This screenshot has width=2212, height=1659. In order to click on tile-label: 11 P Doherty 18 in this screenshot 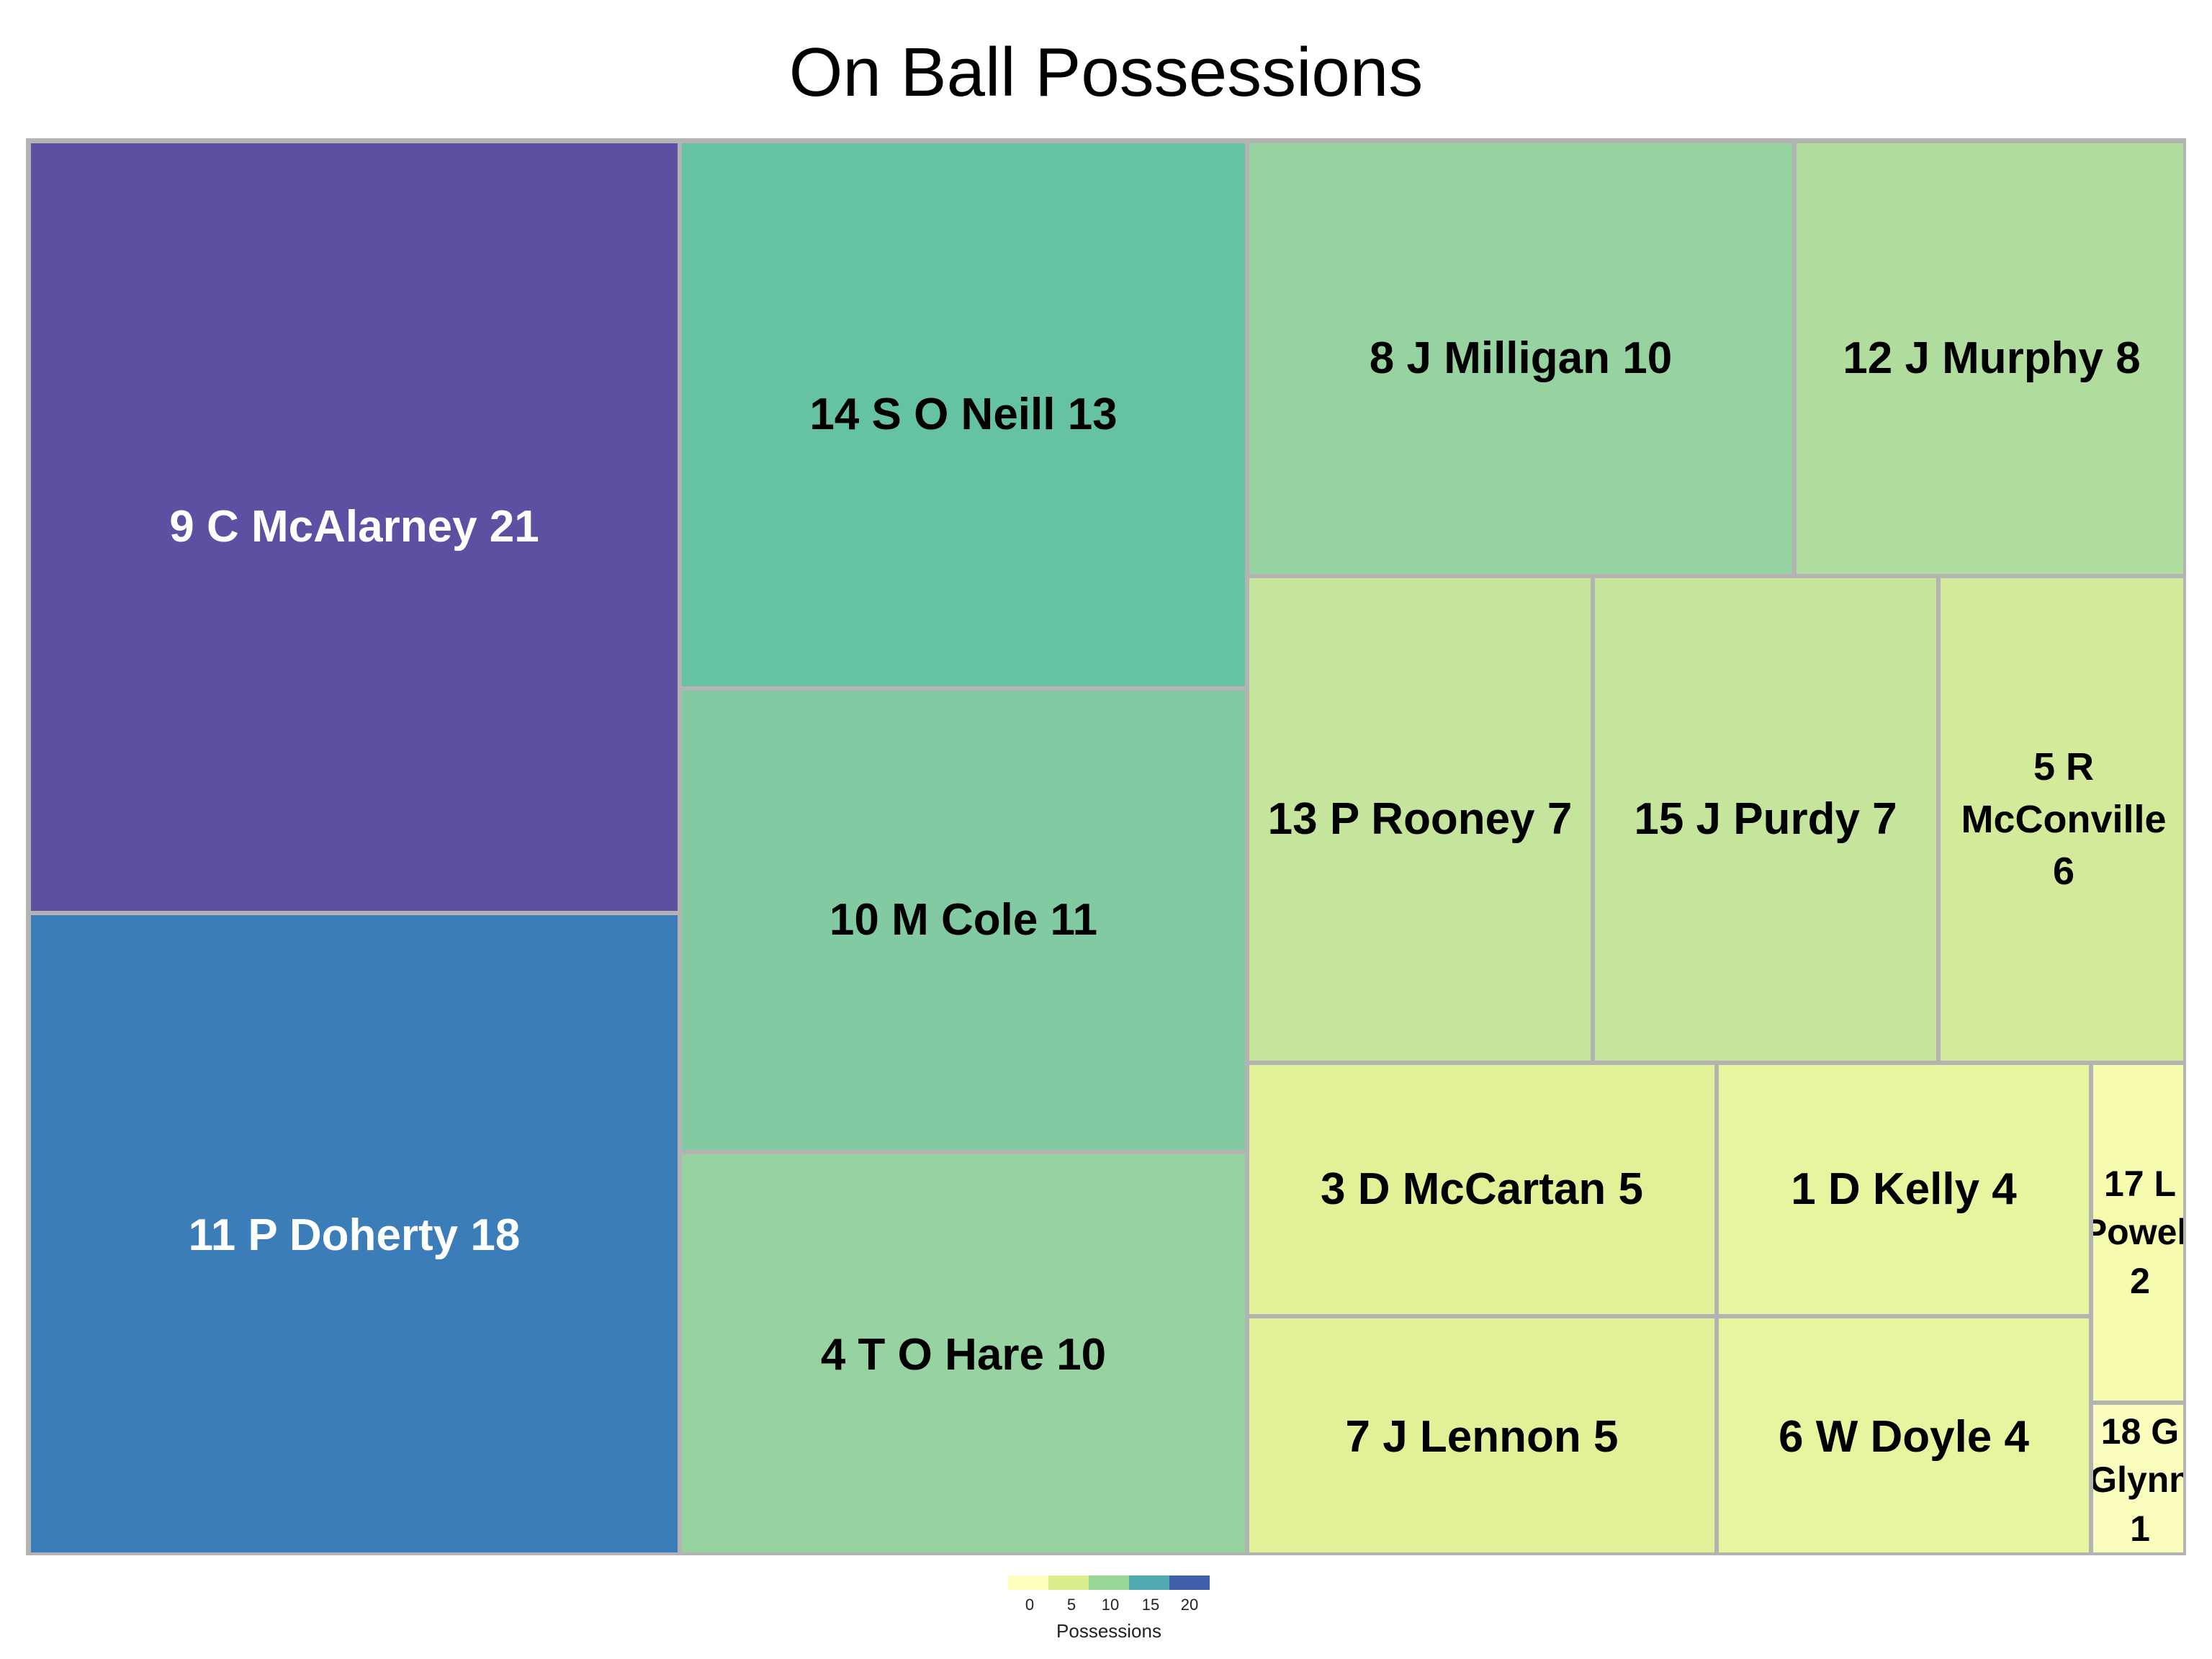, I will do `click(354, 1235)`.